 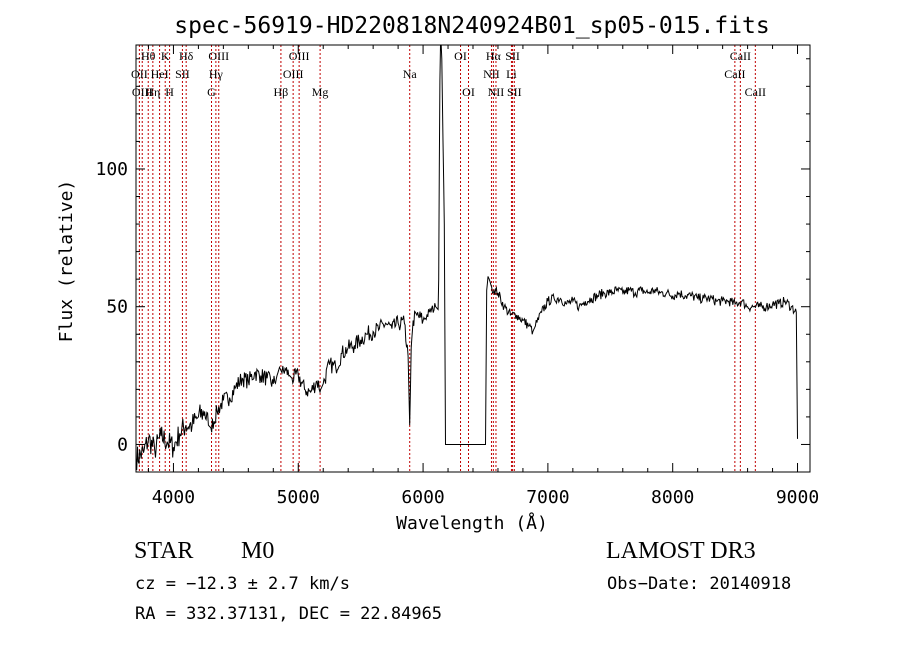 What do you see at coordinates (472, 523) in the screenshot?
I see `x-axis-label: Wavelength (Å)` at bounding box center [472, 523].